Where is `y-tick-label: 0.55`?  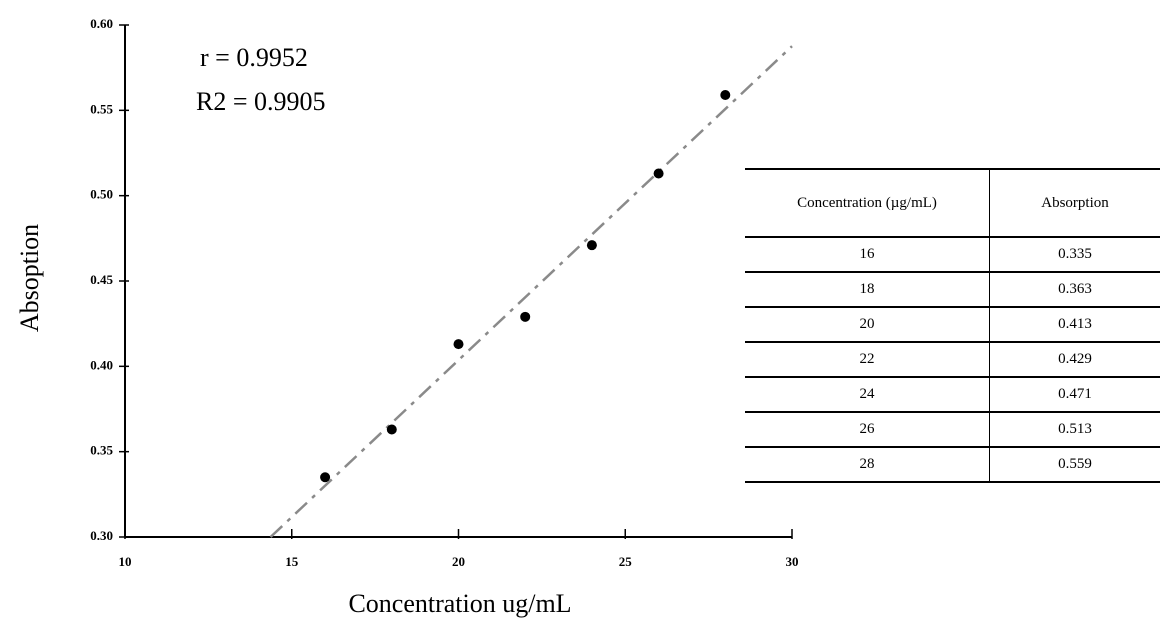
y-tick-label: 0.55 is located at coordinates (101, 108).